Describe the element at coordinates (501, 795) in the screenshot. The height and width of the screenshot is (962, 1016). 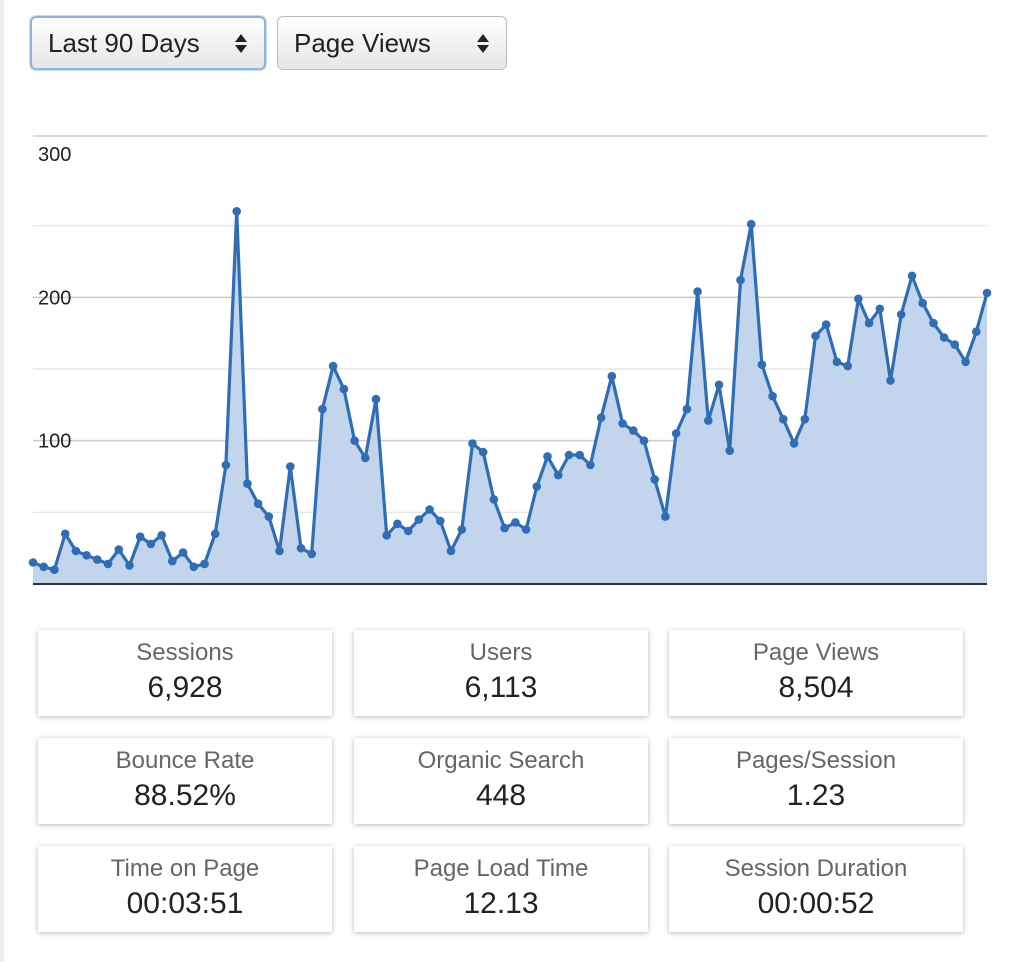
I see `stat-value: 448` at that location.